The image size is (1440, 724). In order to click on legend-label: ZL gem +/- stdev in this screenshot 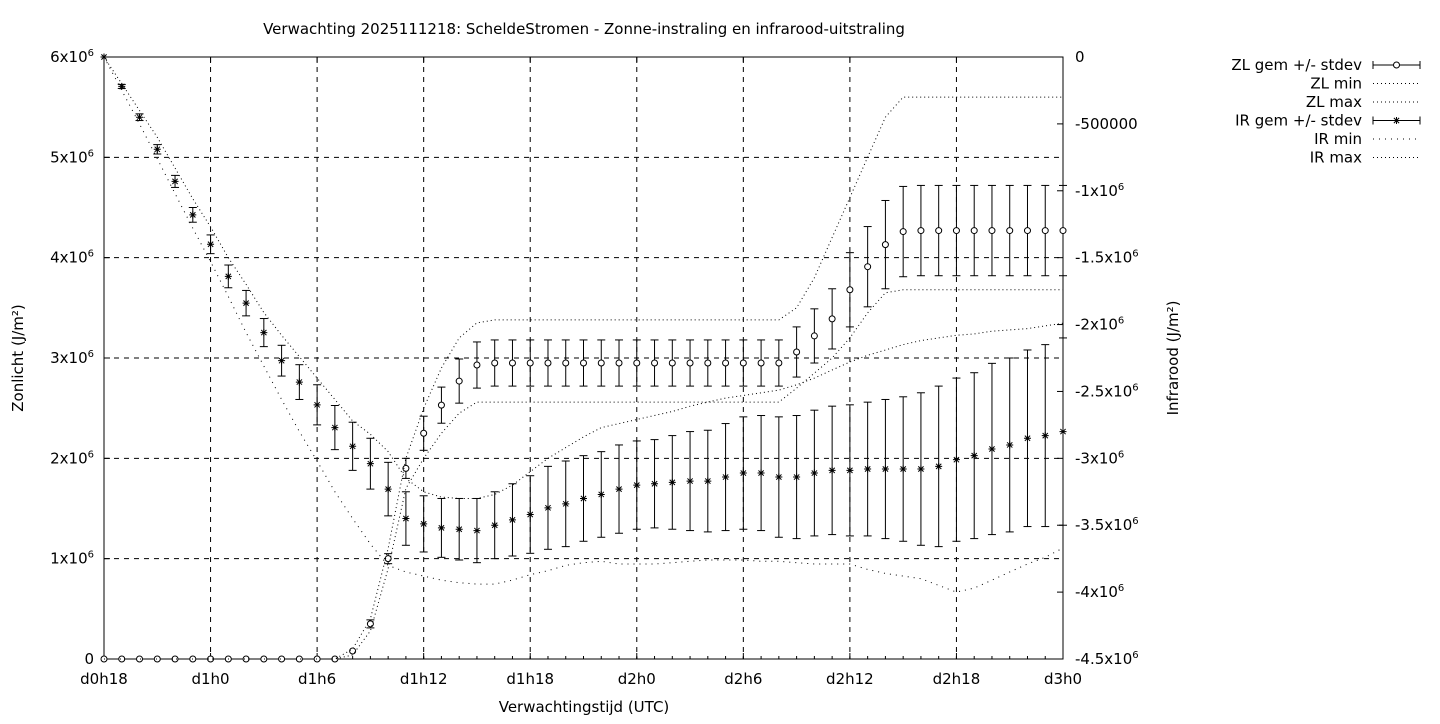, I will do `click(1296, 65)`.